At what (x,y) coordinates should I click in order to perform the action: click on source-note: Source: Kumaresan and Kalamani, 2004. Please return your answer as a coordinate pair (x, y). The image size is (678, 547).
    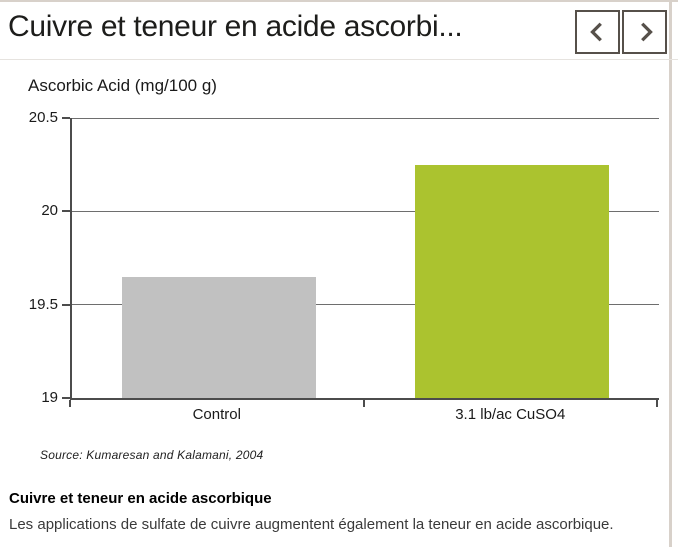
    Looking at the image, I should click on (152, 455).